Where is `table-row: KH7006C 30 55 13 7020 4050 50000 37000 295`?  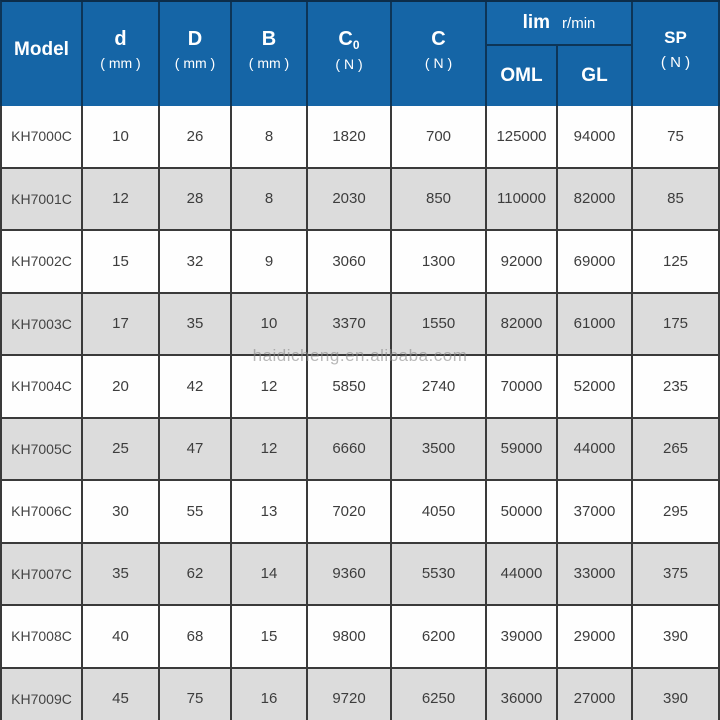 table-row: KH7006C 30 55 13 7020 4050 50000 37000 295 is located at coordinates (361, 512).